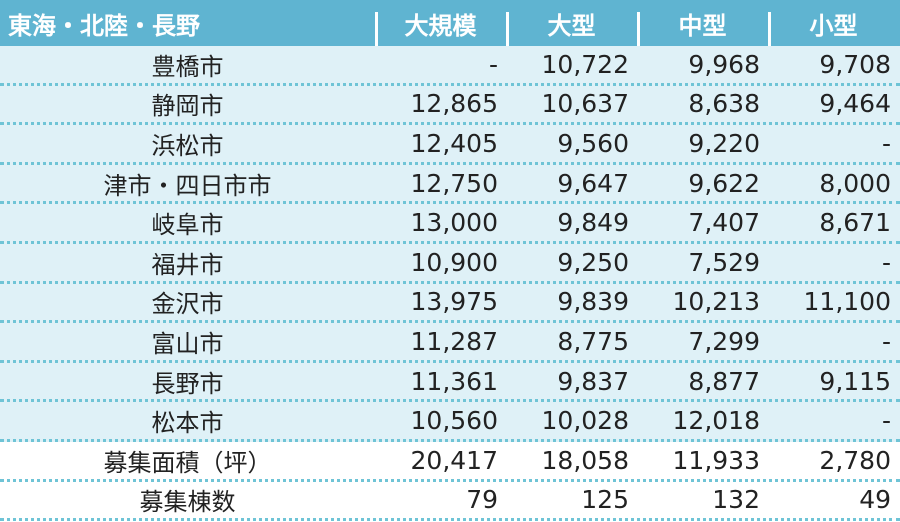 The width and height of the screenshot is (900, 522). What do you see at coordinates (724, 262) in the screenshot?
I see `cell-value: 7,529` at bounding box center [724, 262].